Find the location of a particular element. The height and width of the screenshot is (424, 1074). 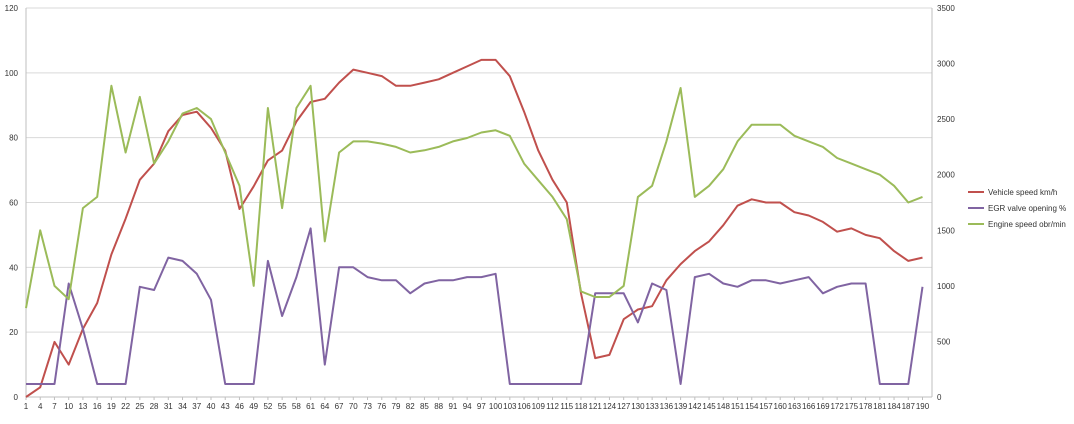

x-tick-label: 190 is located at coordinates (923, 406).